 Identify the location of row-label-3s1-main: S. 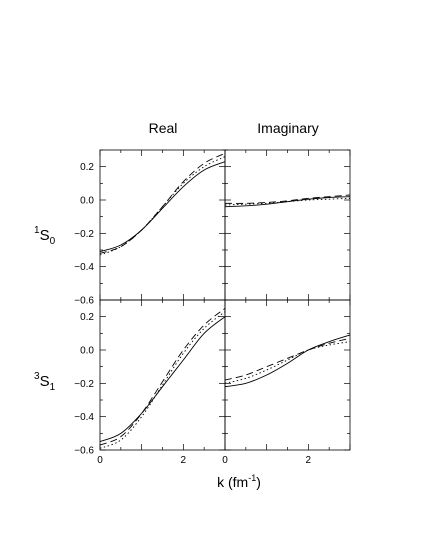
(45, 381).